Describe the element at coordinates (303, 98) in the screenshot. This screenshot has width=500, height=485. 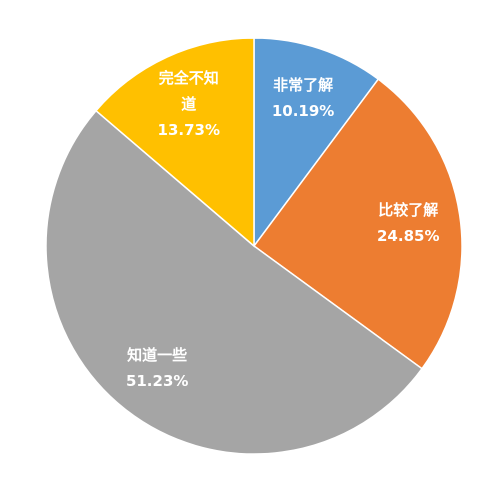
I see `slice-label: 非常了解 10.19%` at that location.